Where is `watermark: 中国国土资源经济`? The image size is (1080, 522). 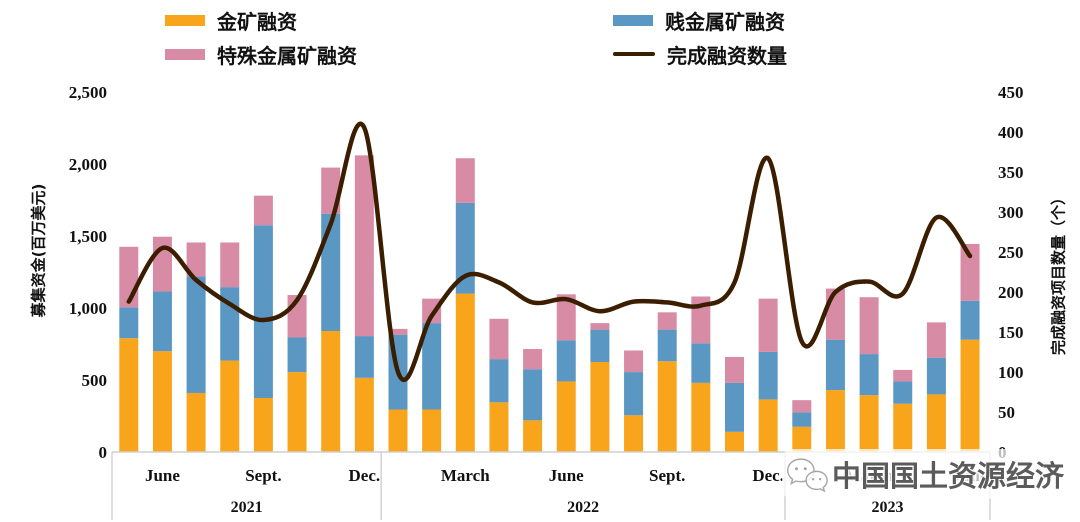
watermark: 中国国土资源经济 is located at coordinates (927, 474).